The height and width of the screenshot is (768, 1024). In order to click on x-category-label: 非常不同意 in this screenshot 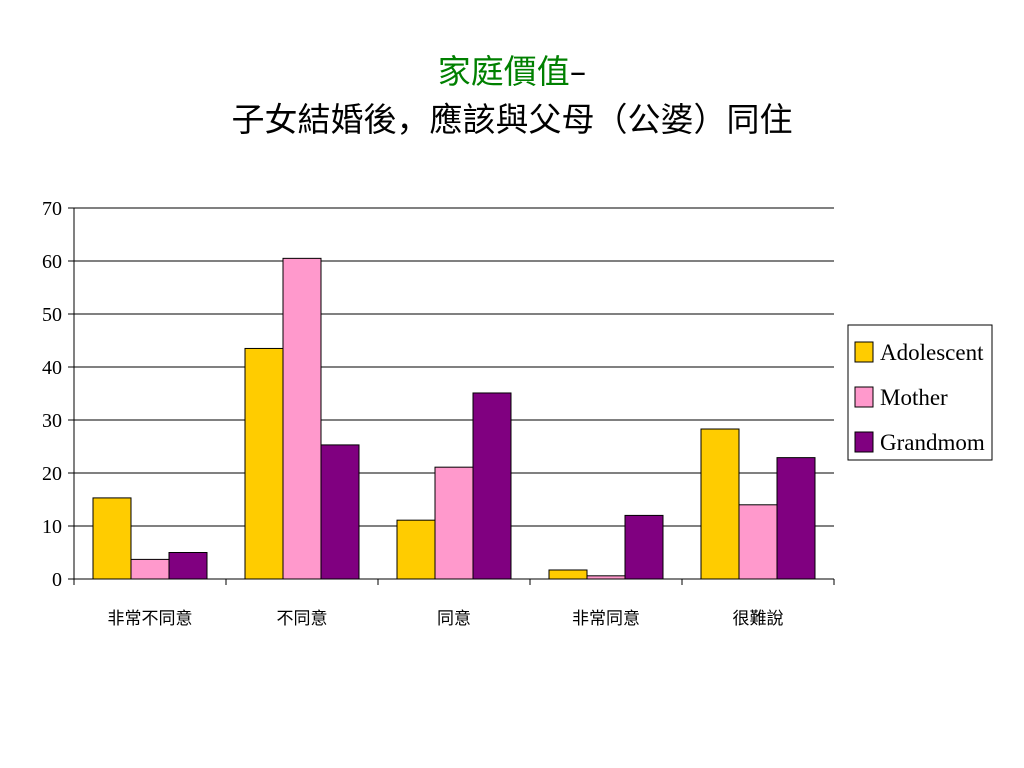, I will do `click(150, 619)`.